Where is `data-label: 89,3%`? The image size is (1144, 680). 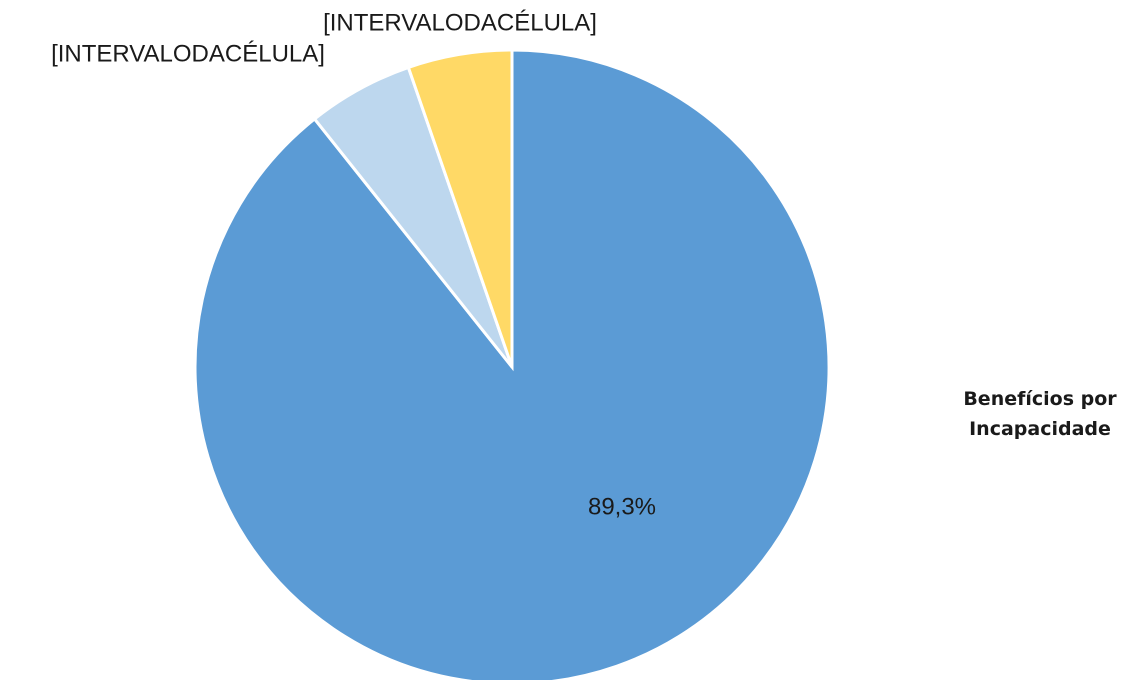 data-label: 89,3% is located at coordinates (622, 506).